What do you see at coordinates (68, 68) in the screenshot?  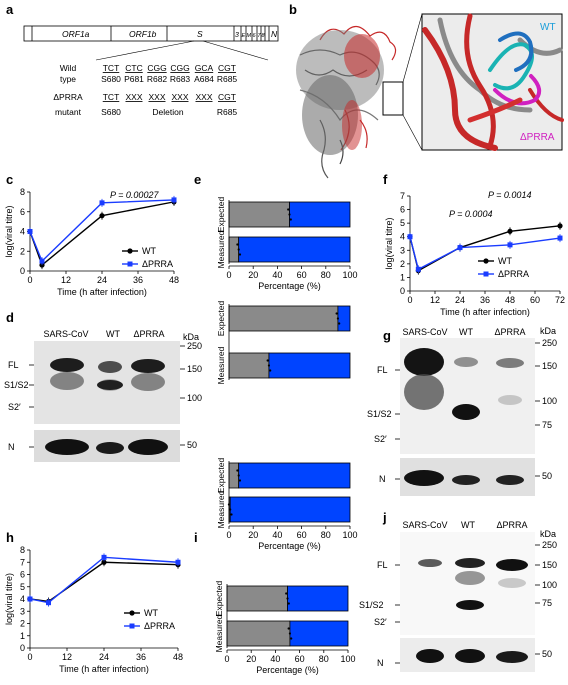 I see `wild-type-label-1: Wild` at bounding box center [68, 68].